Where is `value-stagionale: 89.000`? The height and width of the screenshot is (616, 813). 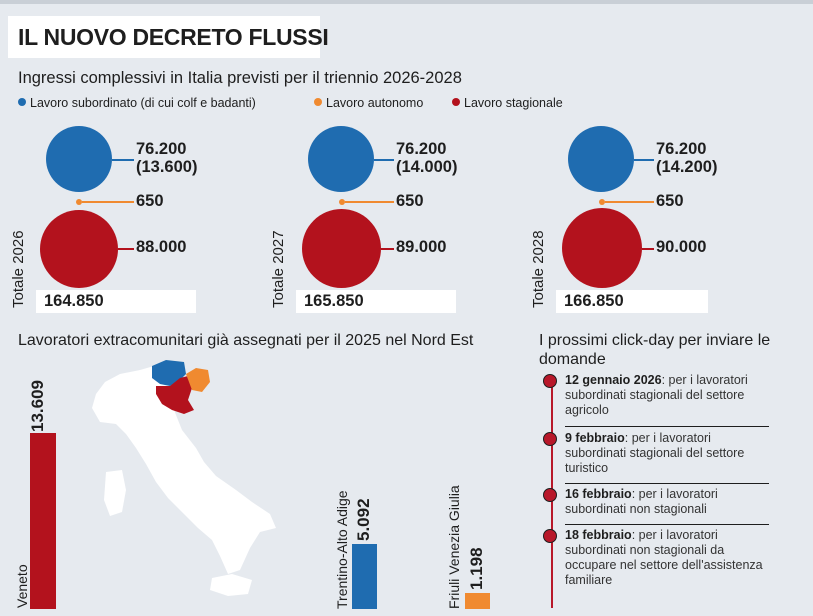
value-stagionale: 89.000 is located at coordinates (421, 247).